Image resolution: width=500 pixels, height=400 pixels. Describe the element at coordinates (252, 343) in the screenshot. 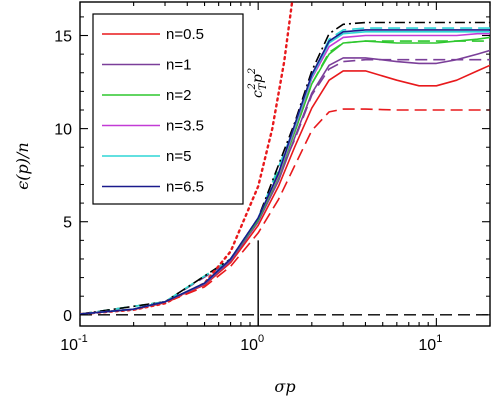

I see `x-tick-label: 10⁰` at that location.